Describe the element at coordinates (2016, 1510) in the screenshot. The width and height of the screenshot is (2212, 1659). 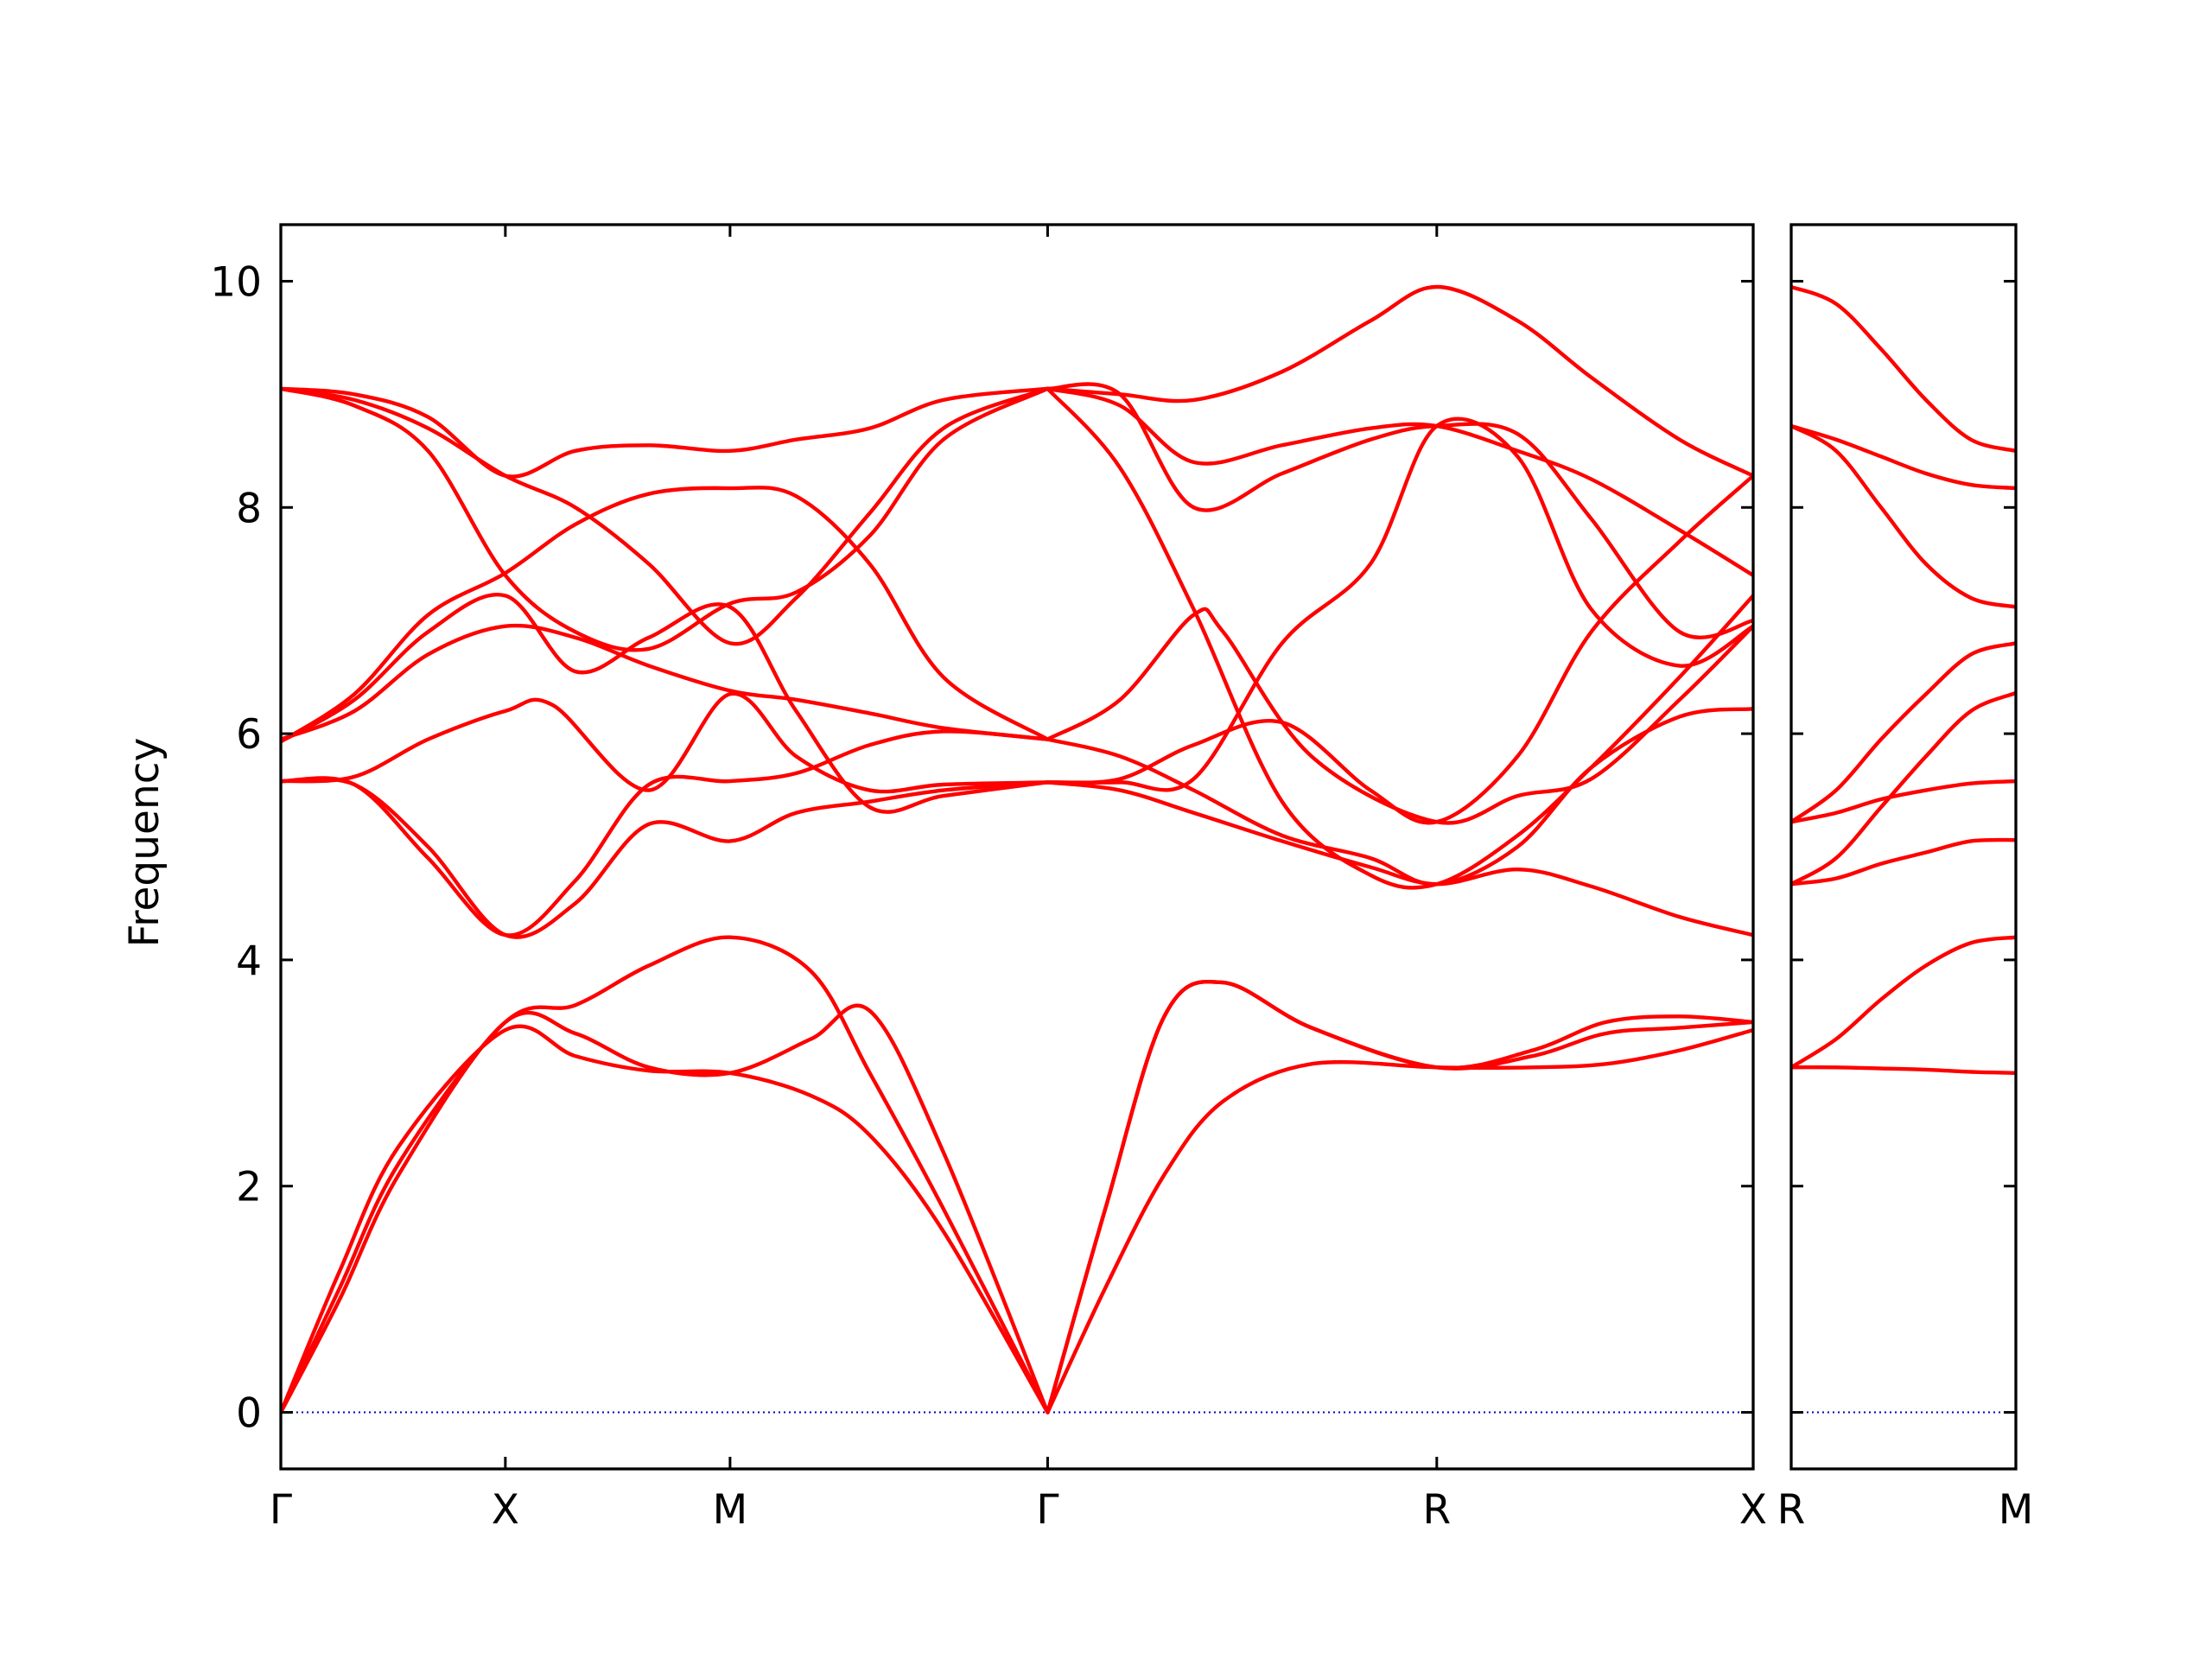
I see `x-tick-label-side-2: M` at that location.